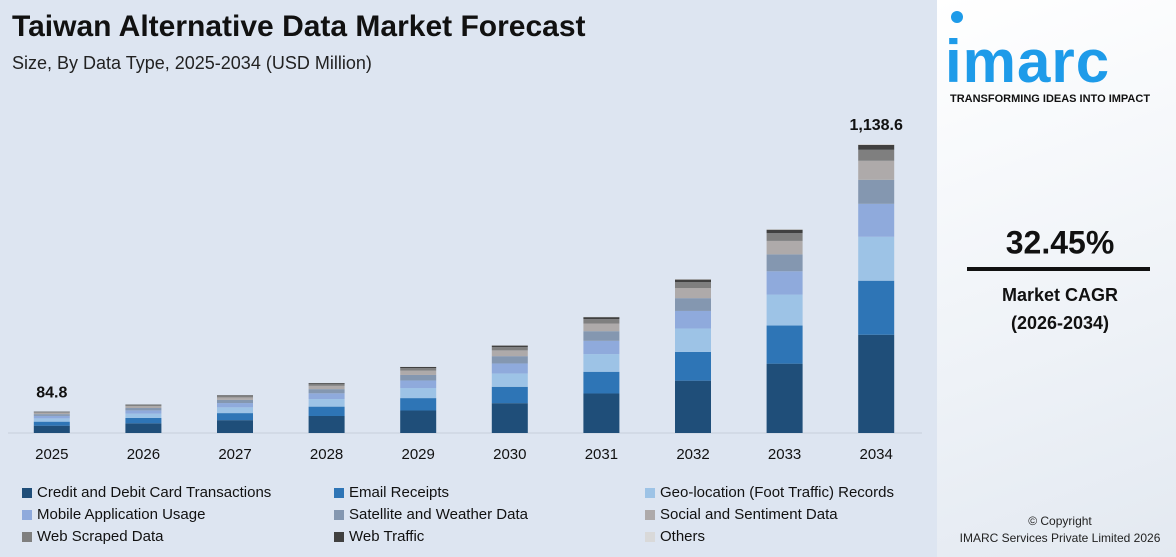 This screenshot has width=1176, height=557. What do you see at coordinates (1027, 61) in the screenshot?
I see `logo: imarc` at bounding box center [1027, 61].